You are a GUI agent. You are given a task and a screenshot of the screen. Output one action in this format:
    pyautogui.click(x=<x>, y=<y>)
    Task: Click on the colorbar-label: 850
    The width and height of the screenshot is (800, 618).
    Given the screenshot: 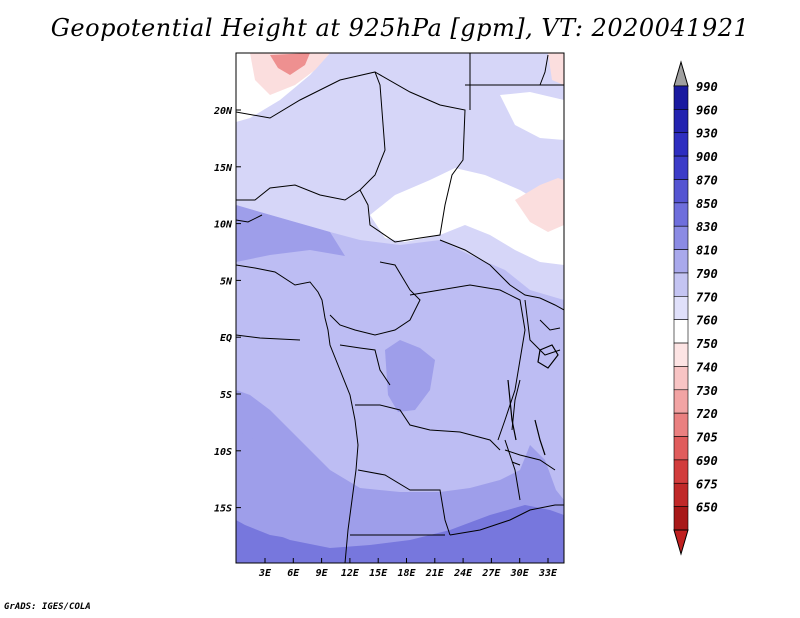 What is the action you would take?
    pyautogui.click(x=707, y=204)
    